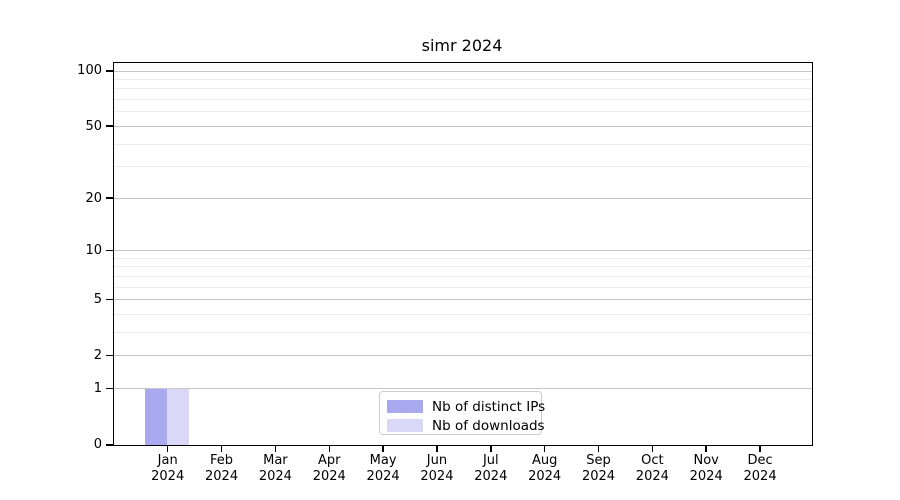 This screenshot has width=900, height=500. I want to click on legend-swatch-downloads, so click(405, 425).